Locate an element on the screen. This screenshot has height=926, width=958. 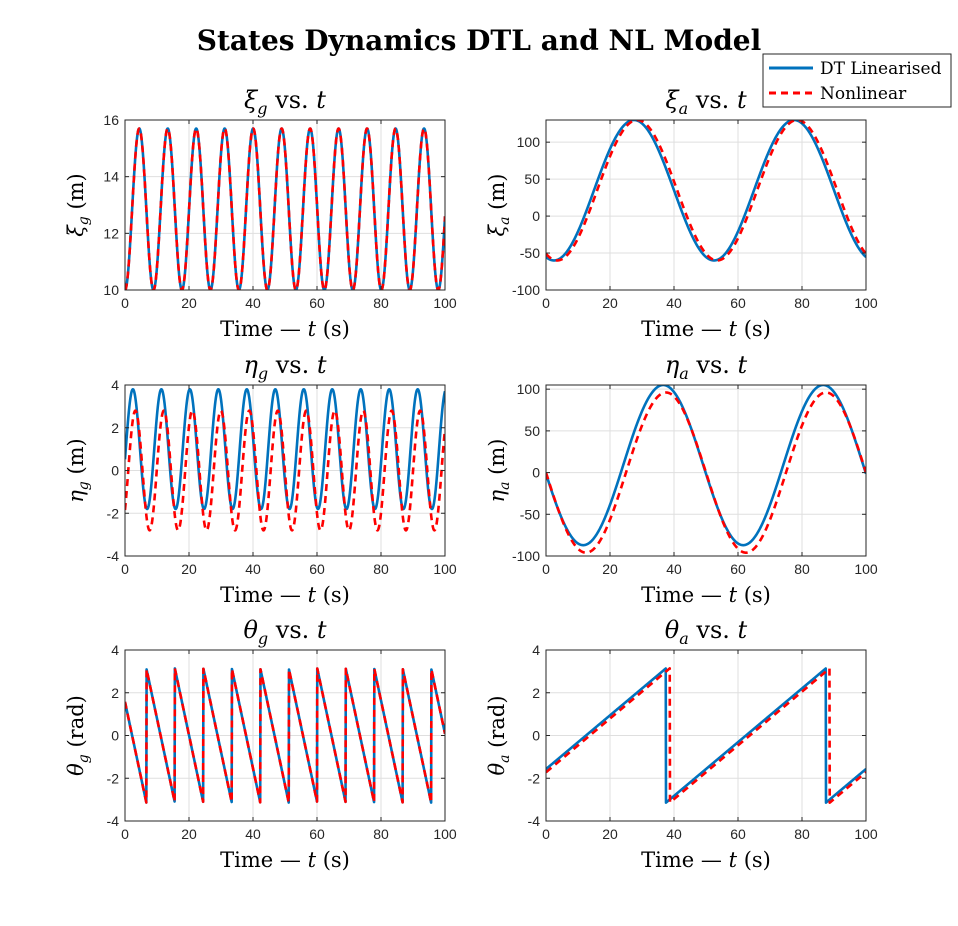
legend-label-nonlinear: Nonlinear is located at coordinates (863, 94).